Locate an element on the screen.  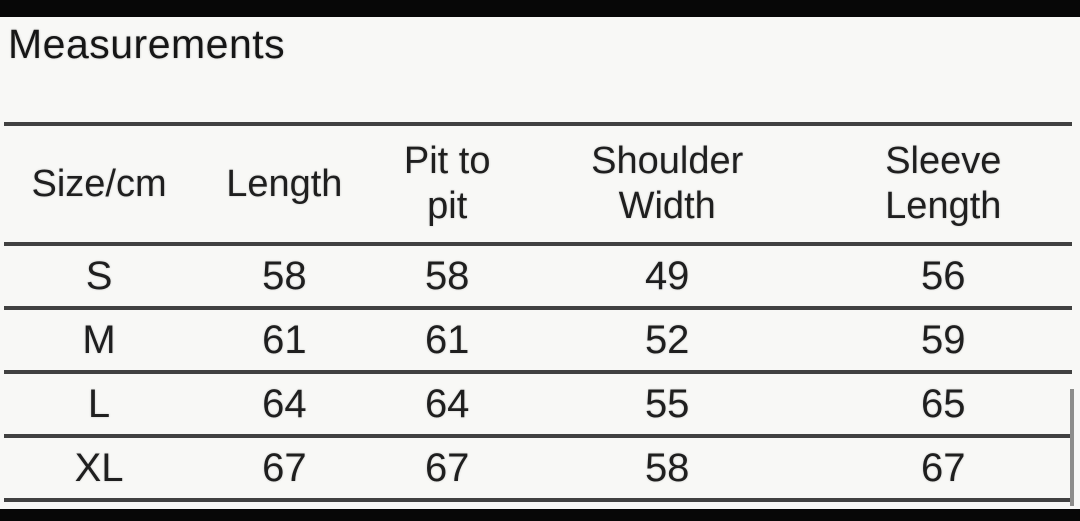
header-label: Size/cm is located at coordinates (99, 183).